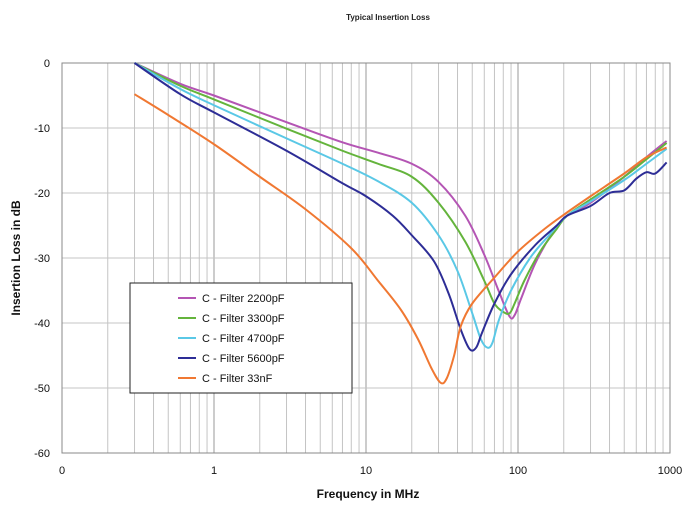  Describe the element at coordinates (366, 471) in the screenshot. I see `x-tick-label: 10` at that location.